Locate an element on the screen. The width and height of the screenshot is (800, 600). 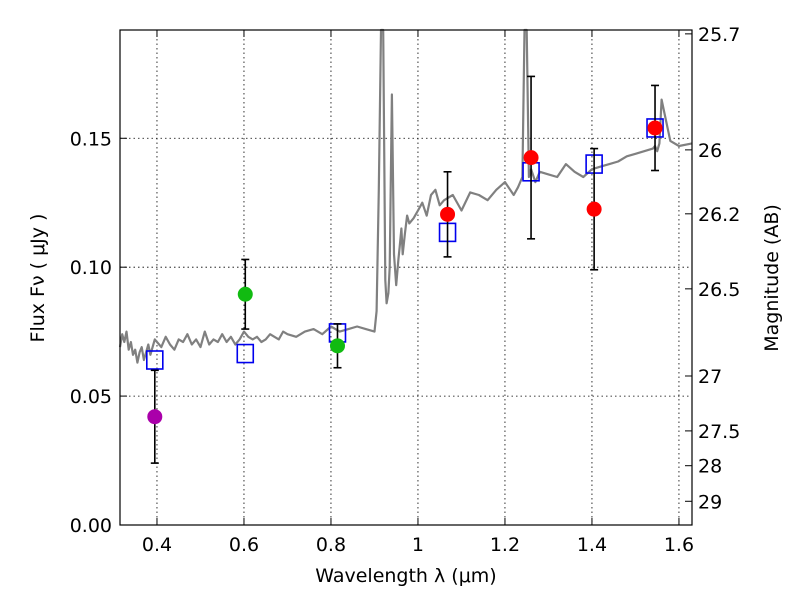
x-tick-label: 0.8 is located at coordinates (331, 545).